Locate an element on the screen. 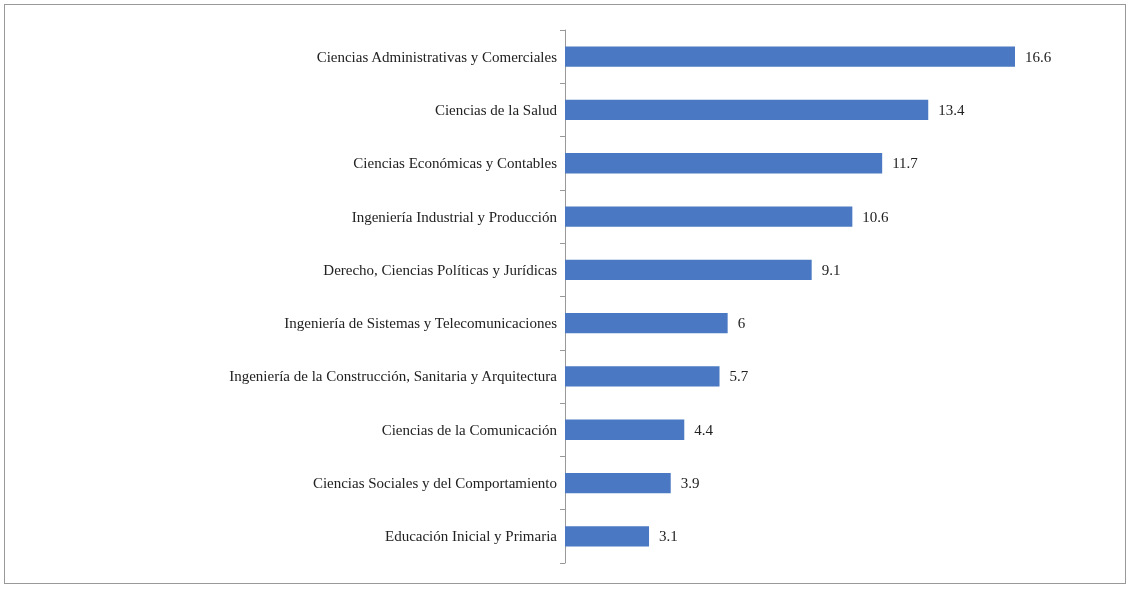 This screenshot has height=590, width=1132. y-tick-label: Ciencias de la Comunicación is located at coordinates (469, 429).